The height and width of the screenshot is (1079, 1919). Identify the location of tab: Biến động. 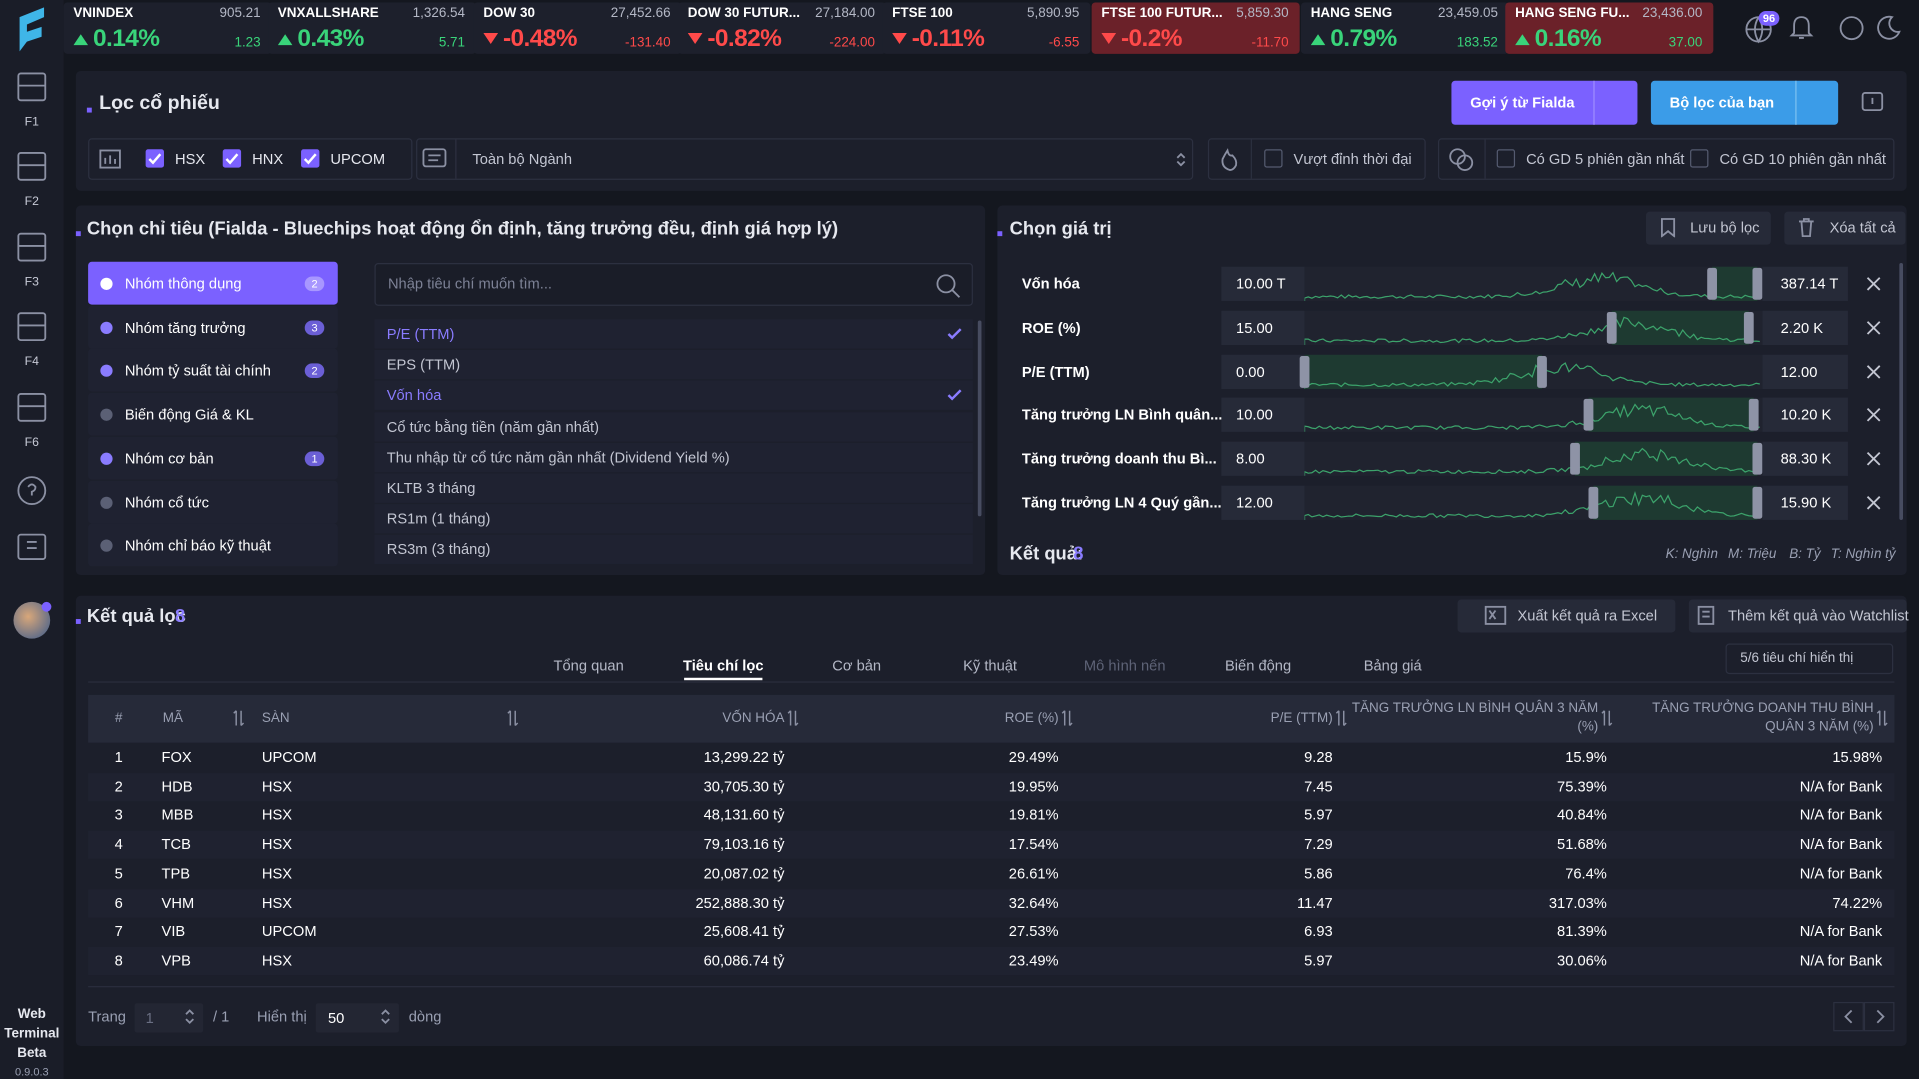
(1258, 665).